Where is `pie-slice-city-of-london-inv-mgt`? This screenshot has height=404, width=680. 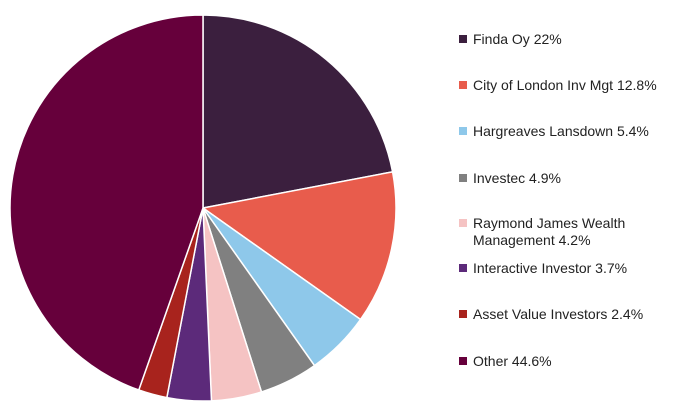 pie-slice-city-of-london-inv-mgt is located at coordinates (299, 246).